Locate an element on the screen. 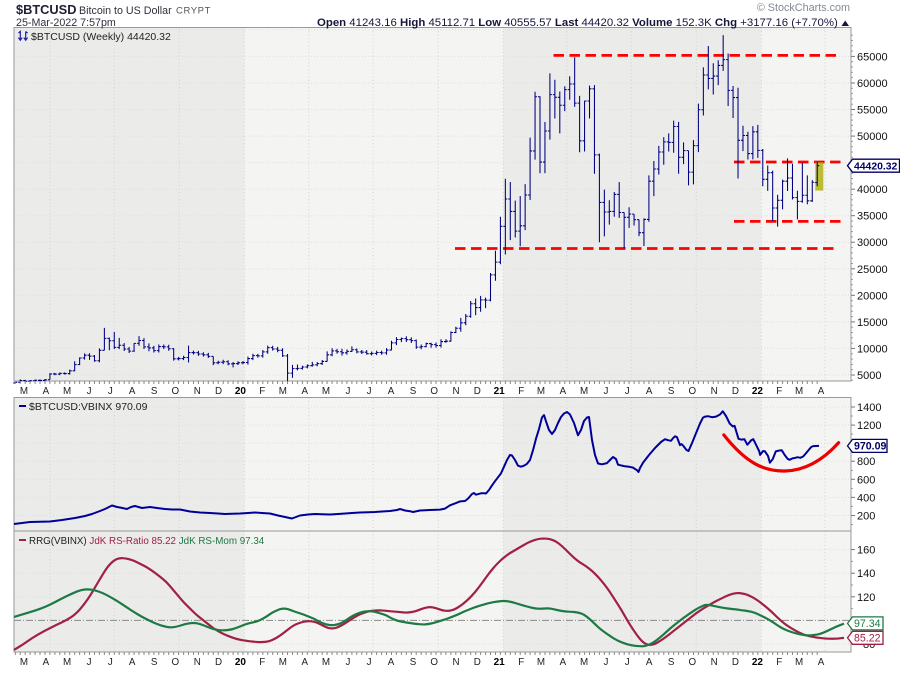 The width and height of the screenshot is (900, 678). svg-text: 120 is located at coordinates (866, 598).